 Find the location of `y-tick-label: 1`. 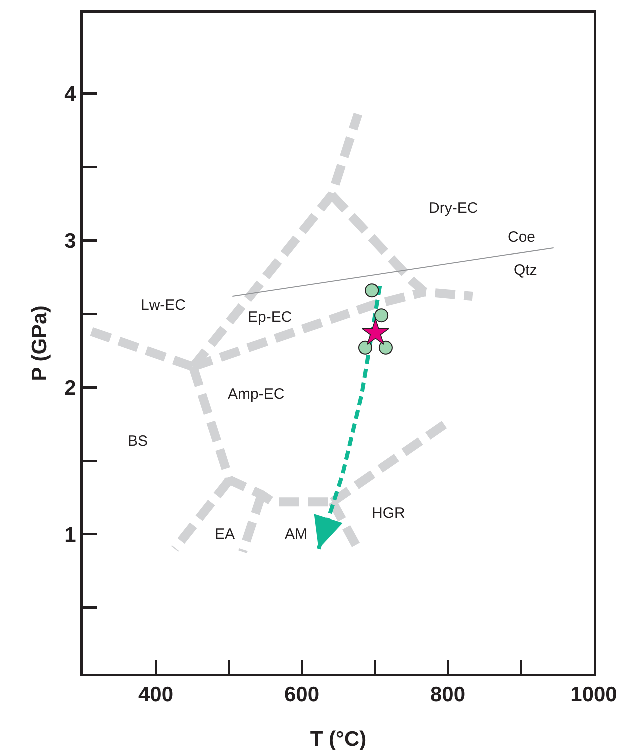

y-tick-label: 1 is located at coordinates (70, 535).